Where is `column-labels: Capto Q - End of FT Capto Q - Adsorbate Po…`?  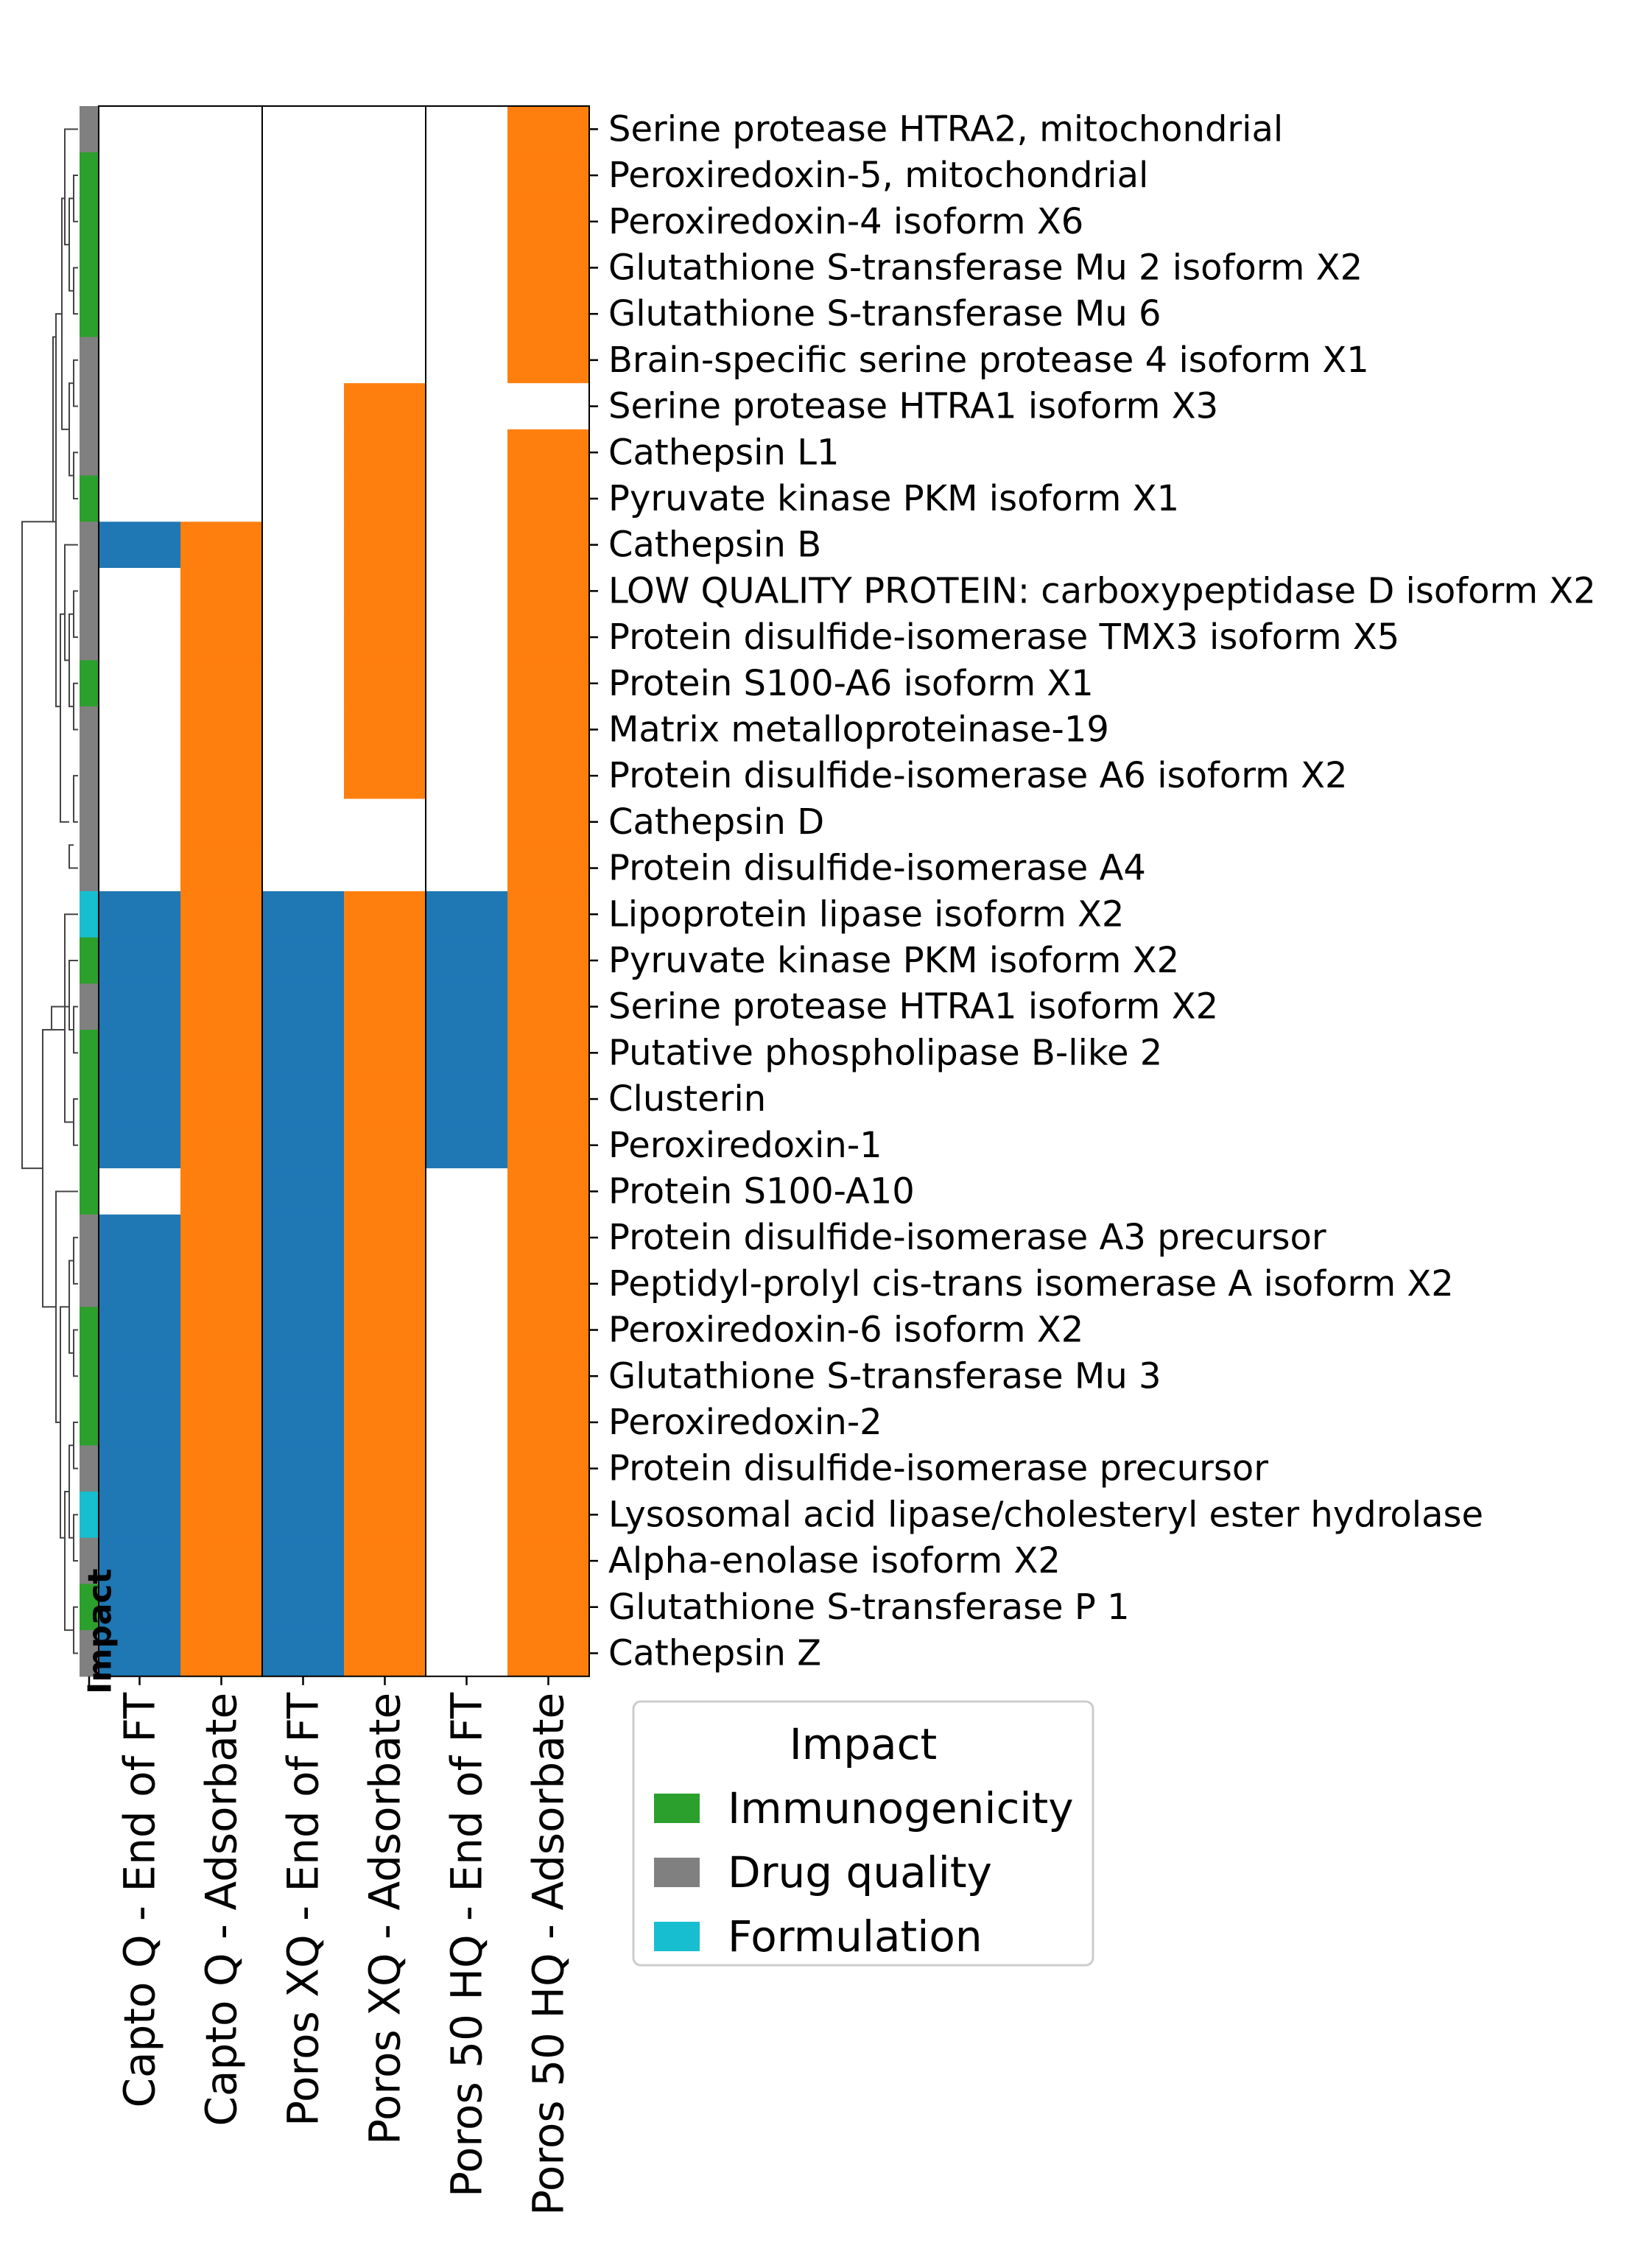
column-labels: Capto Q - End of FT Capto Q - Adsorbate Po… is located at coordinates (344, 1954).